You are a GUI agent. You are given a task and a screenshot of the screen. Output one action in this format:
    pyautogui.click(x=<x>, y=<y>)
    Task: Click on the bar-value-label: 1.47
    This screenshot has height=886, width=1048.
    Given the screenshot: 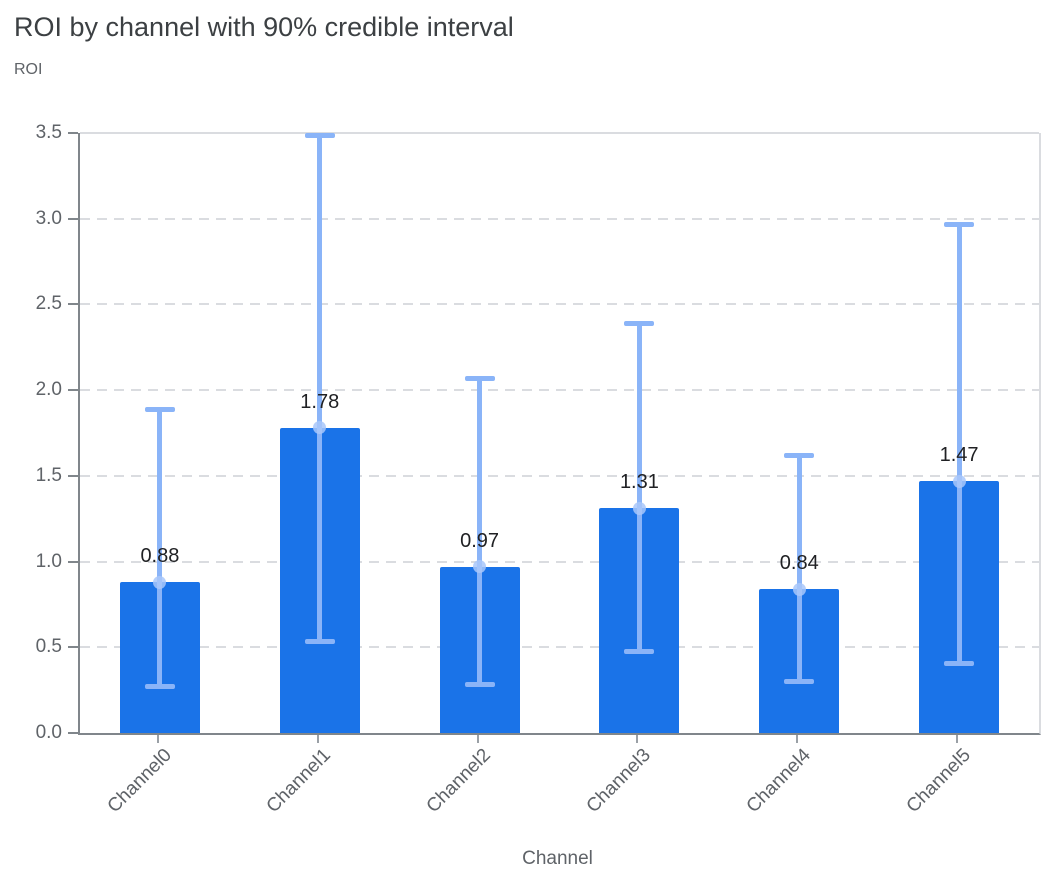 What is the action you would take?
    pyautogui.click(x=959, y=455)
    